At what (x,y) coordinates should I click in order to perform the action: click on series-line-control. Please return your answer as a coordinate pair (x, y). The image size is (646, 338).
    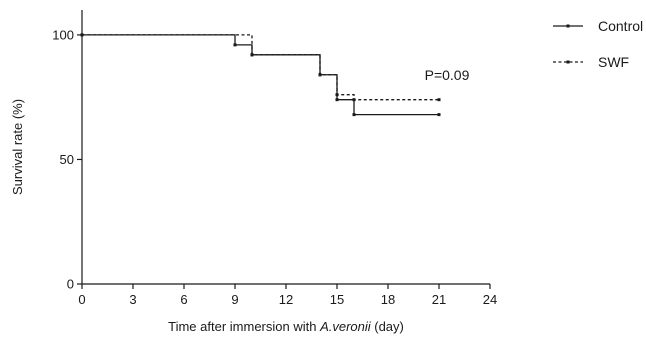
    Looking at the image, I should click on (260, 75).